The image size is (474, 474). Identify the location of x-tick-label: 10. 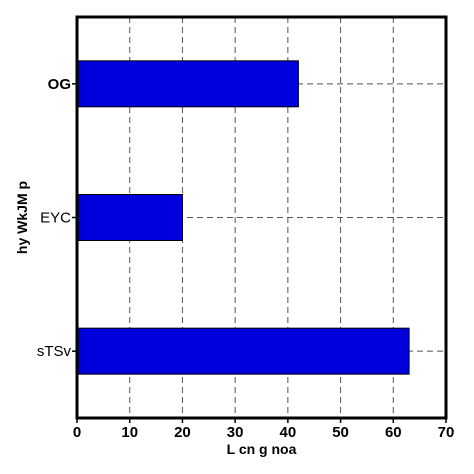
(129, 432).